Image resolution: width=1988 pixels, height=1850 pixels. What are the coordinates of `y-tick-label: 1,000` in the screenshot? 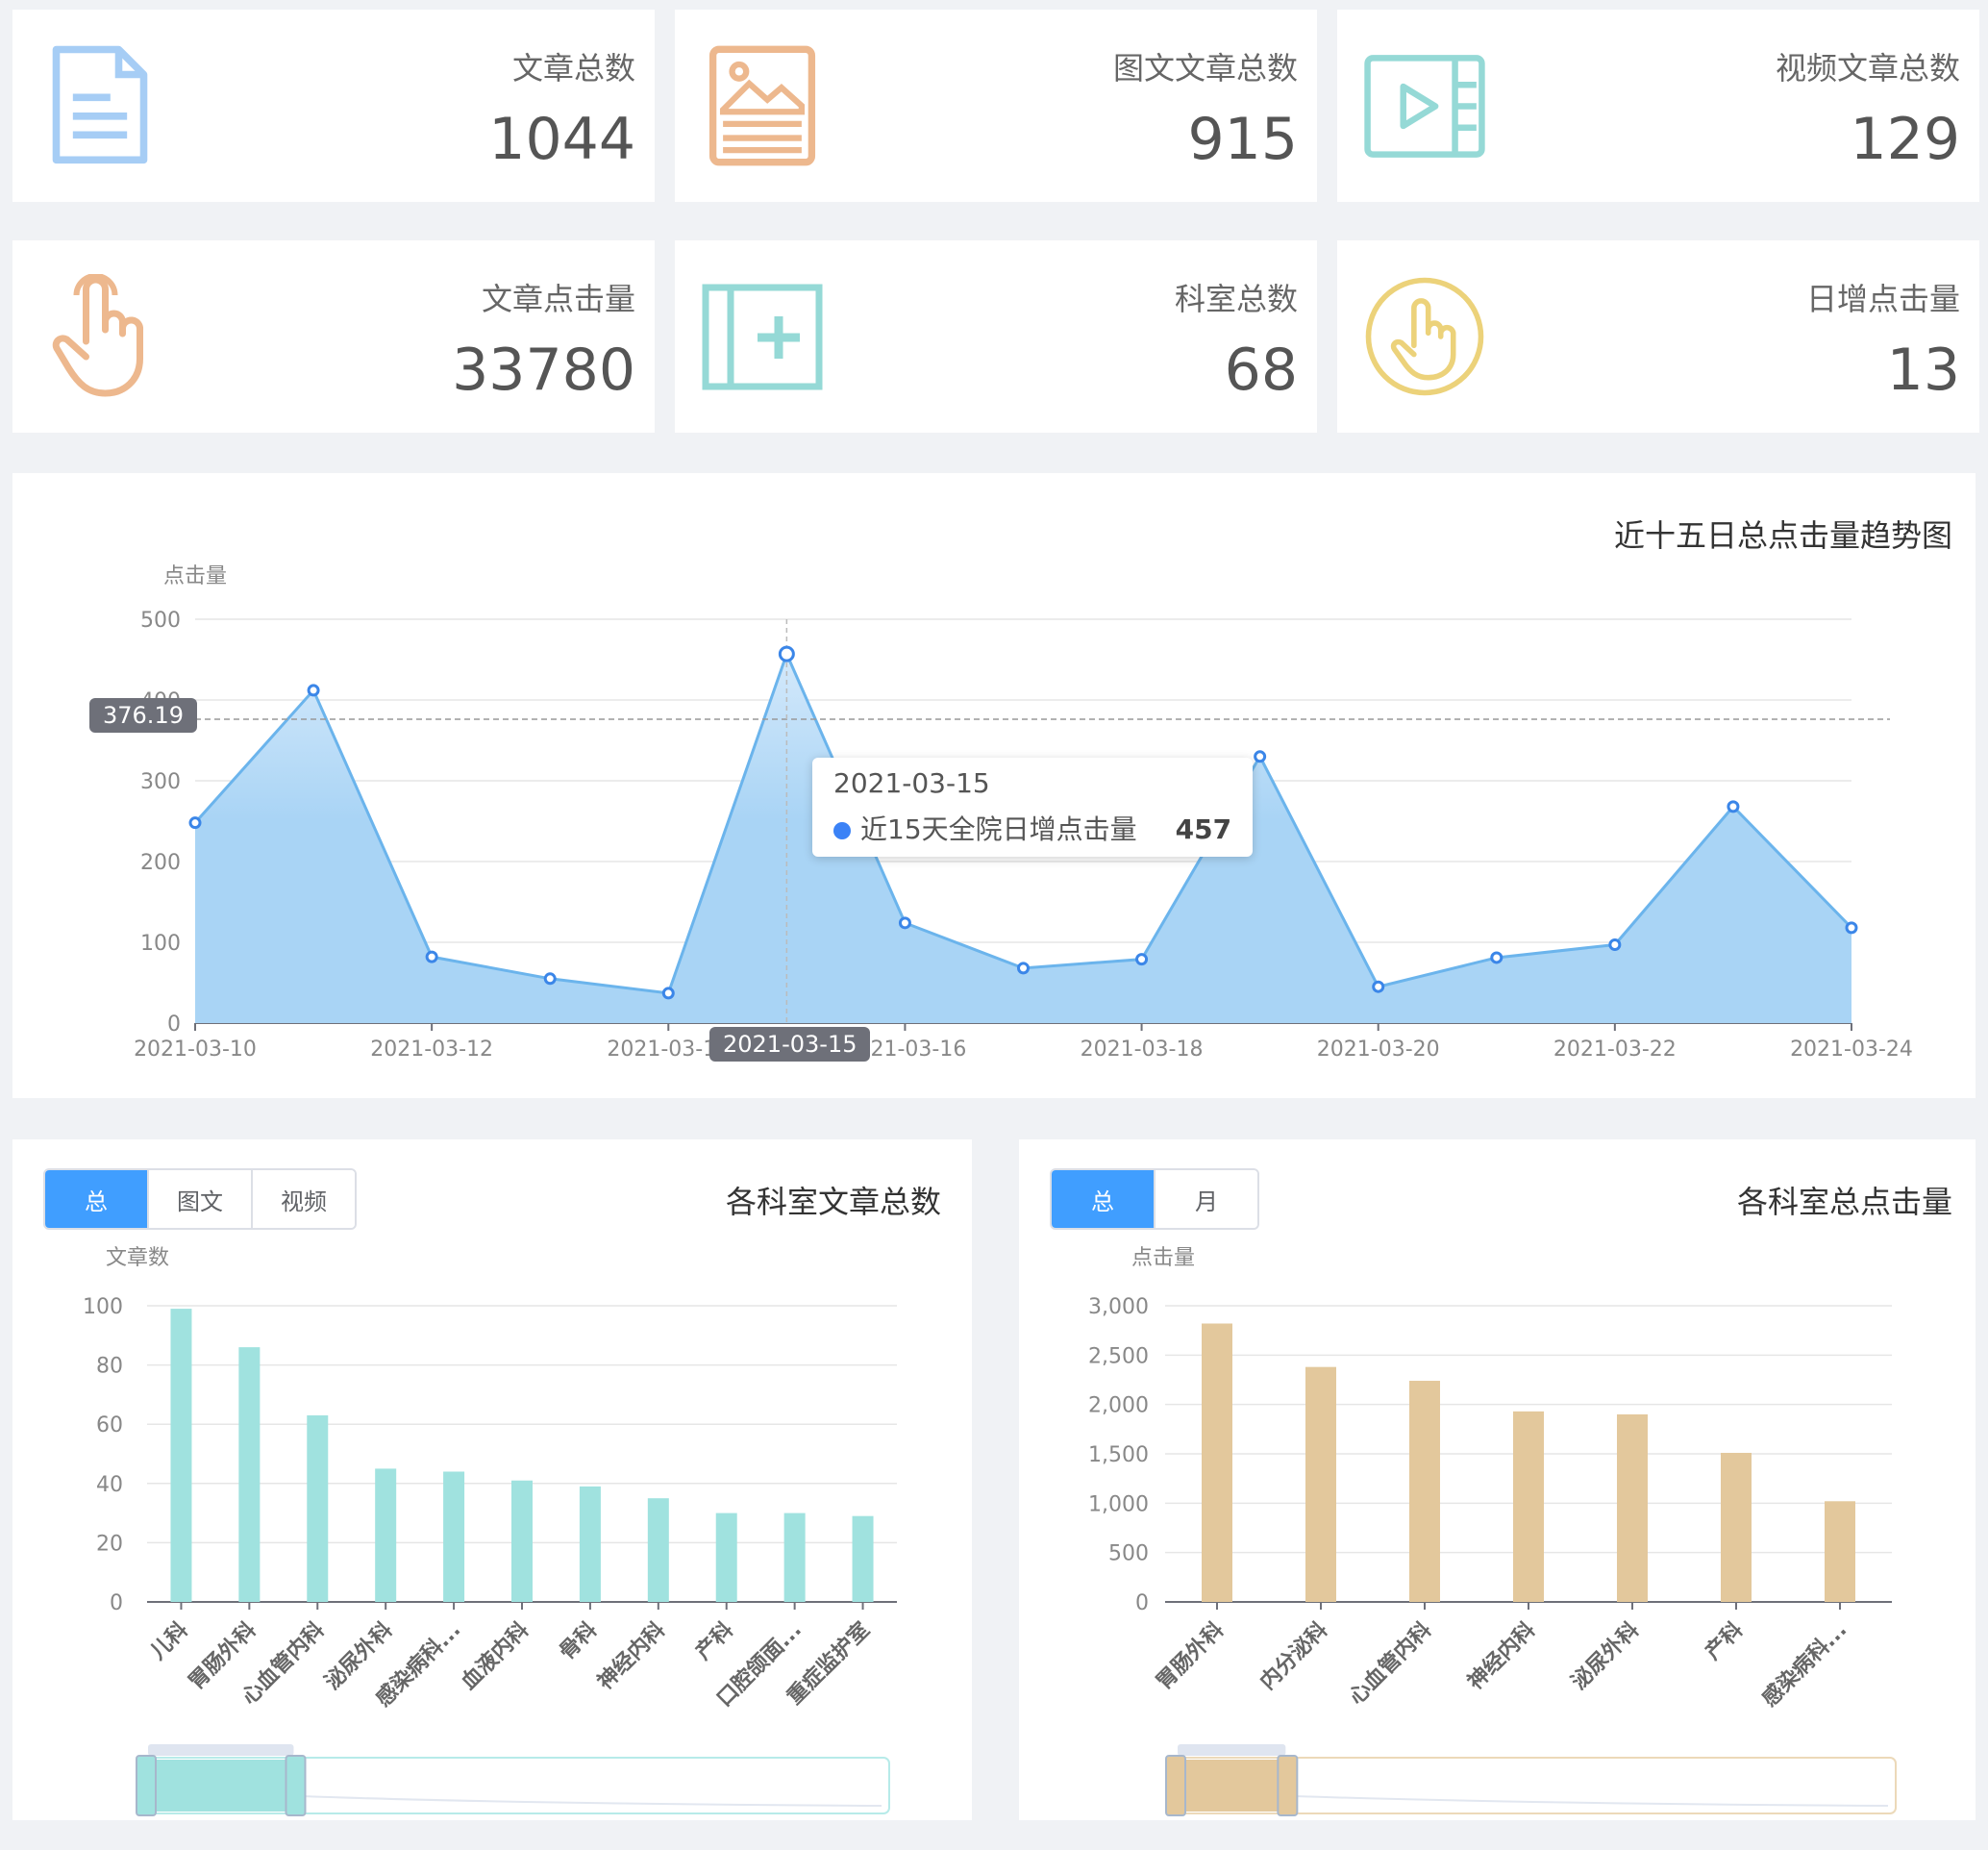 It's located at (1119, 1504).